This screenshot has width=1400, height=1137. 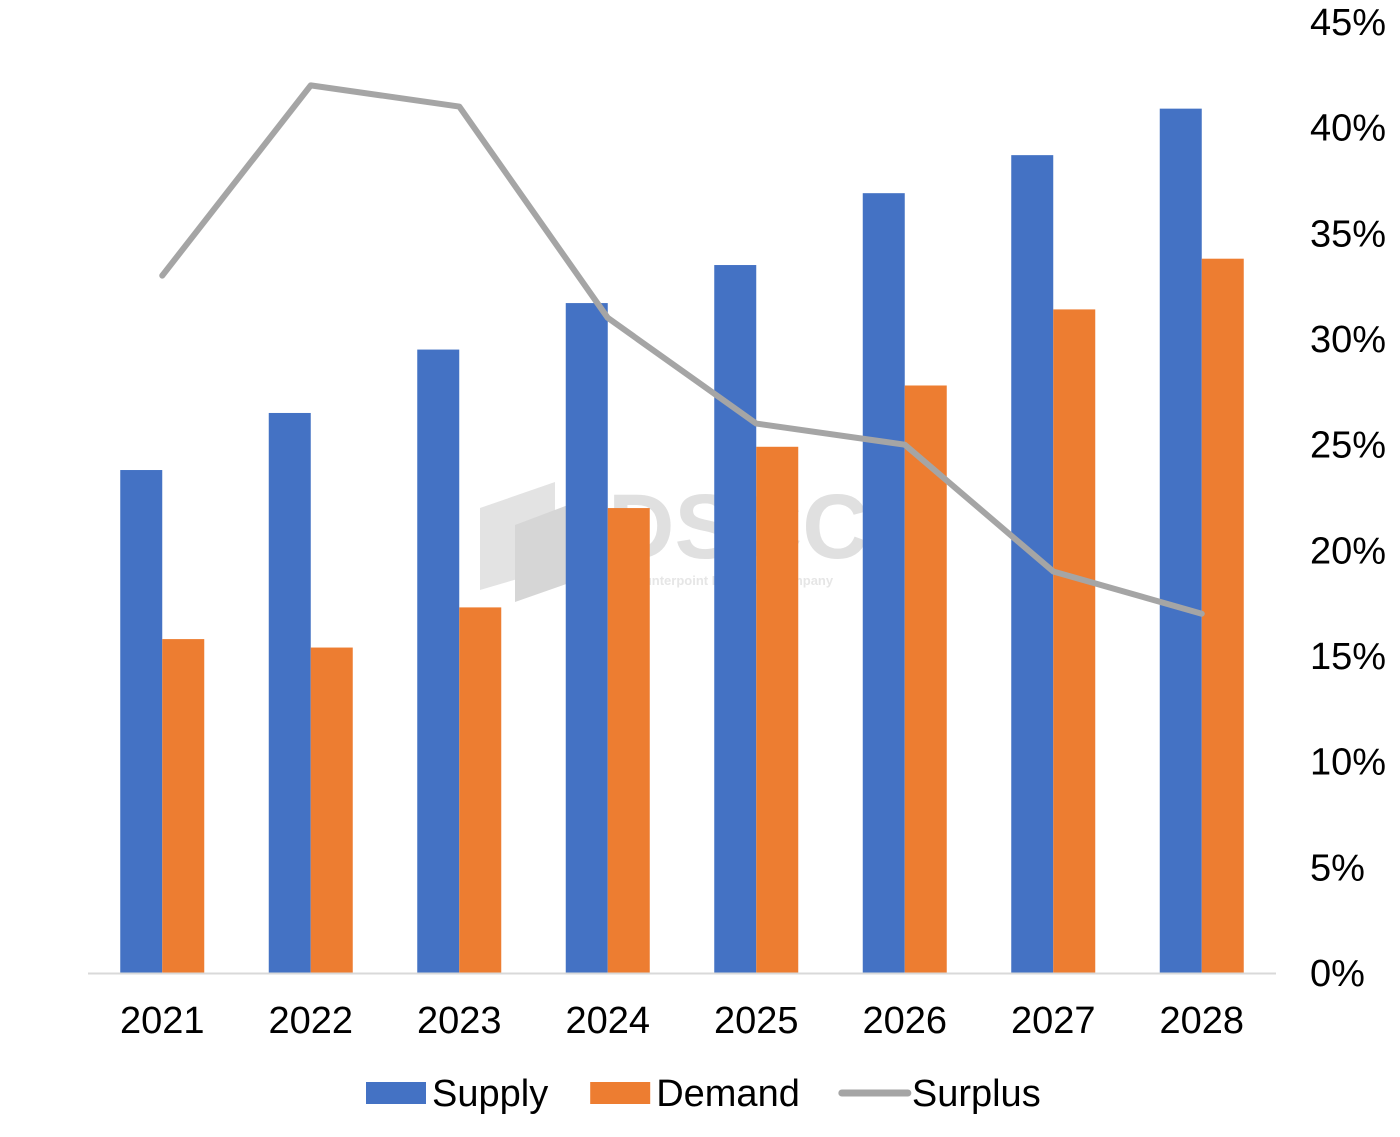 I want to click on legend: Supply Demand Surplus, so click(x=703, y=1094).